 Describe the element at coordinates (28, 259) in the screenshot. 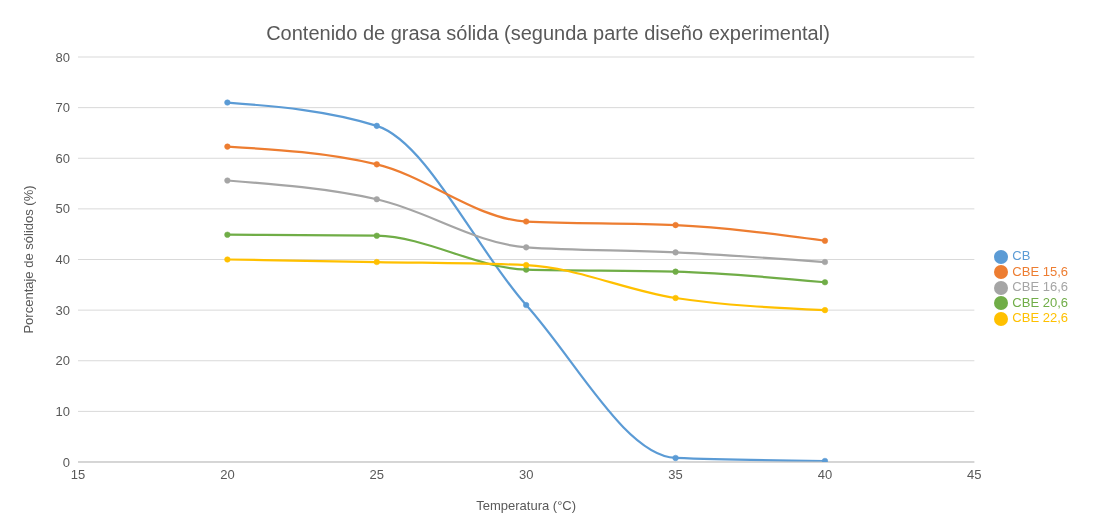

I see `y-axis-title: Porcentaje de sólidos (%)` at that location.